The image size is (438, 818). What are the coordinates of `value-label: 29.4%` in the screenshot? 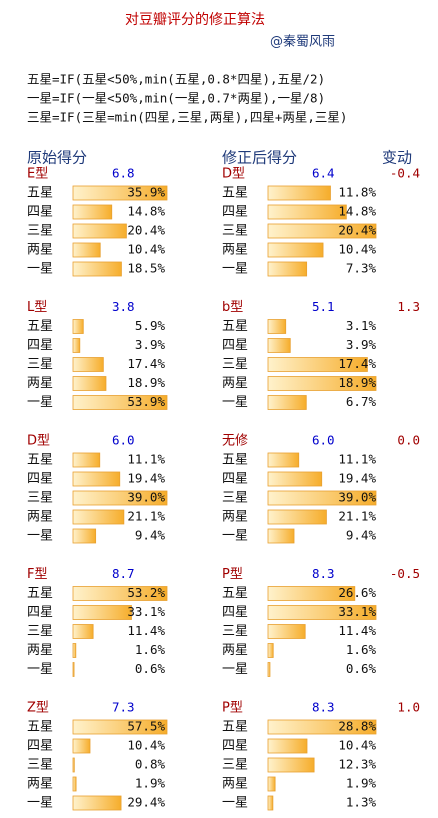 It's located at (146, 802).